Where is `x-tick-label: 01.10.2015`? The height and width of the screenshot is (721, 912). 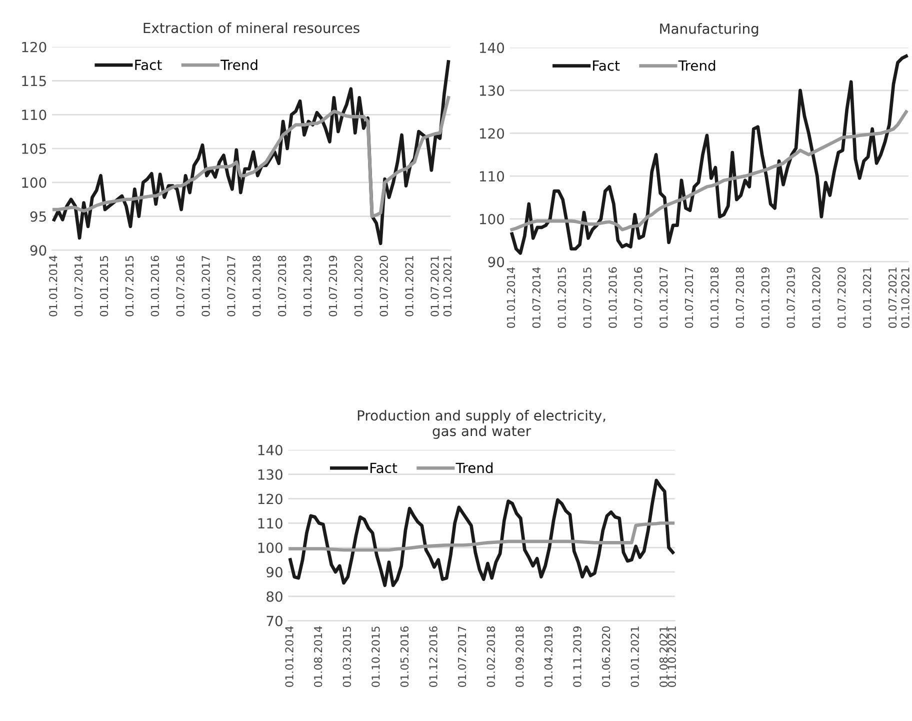
x-tick-label: 01.10.2015 is located at coordinates (376, 656).